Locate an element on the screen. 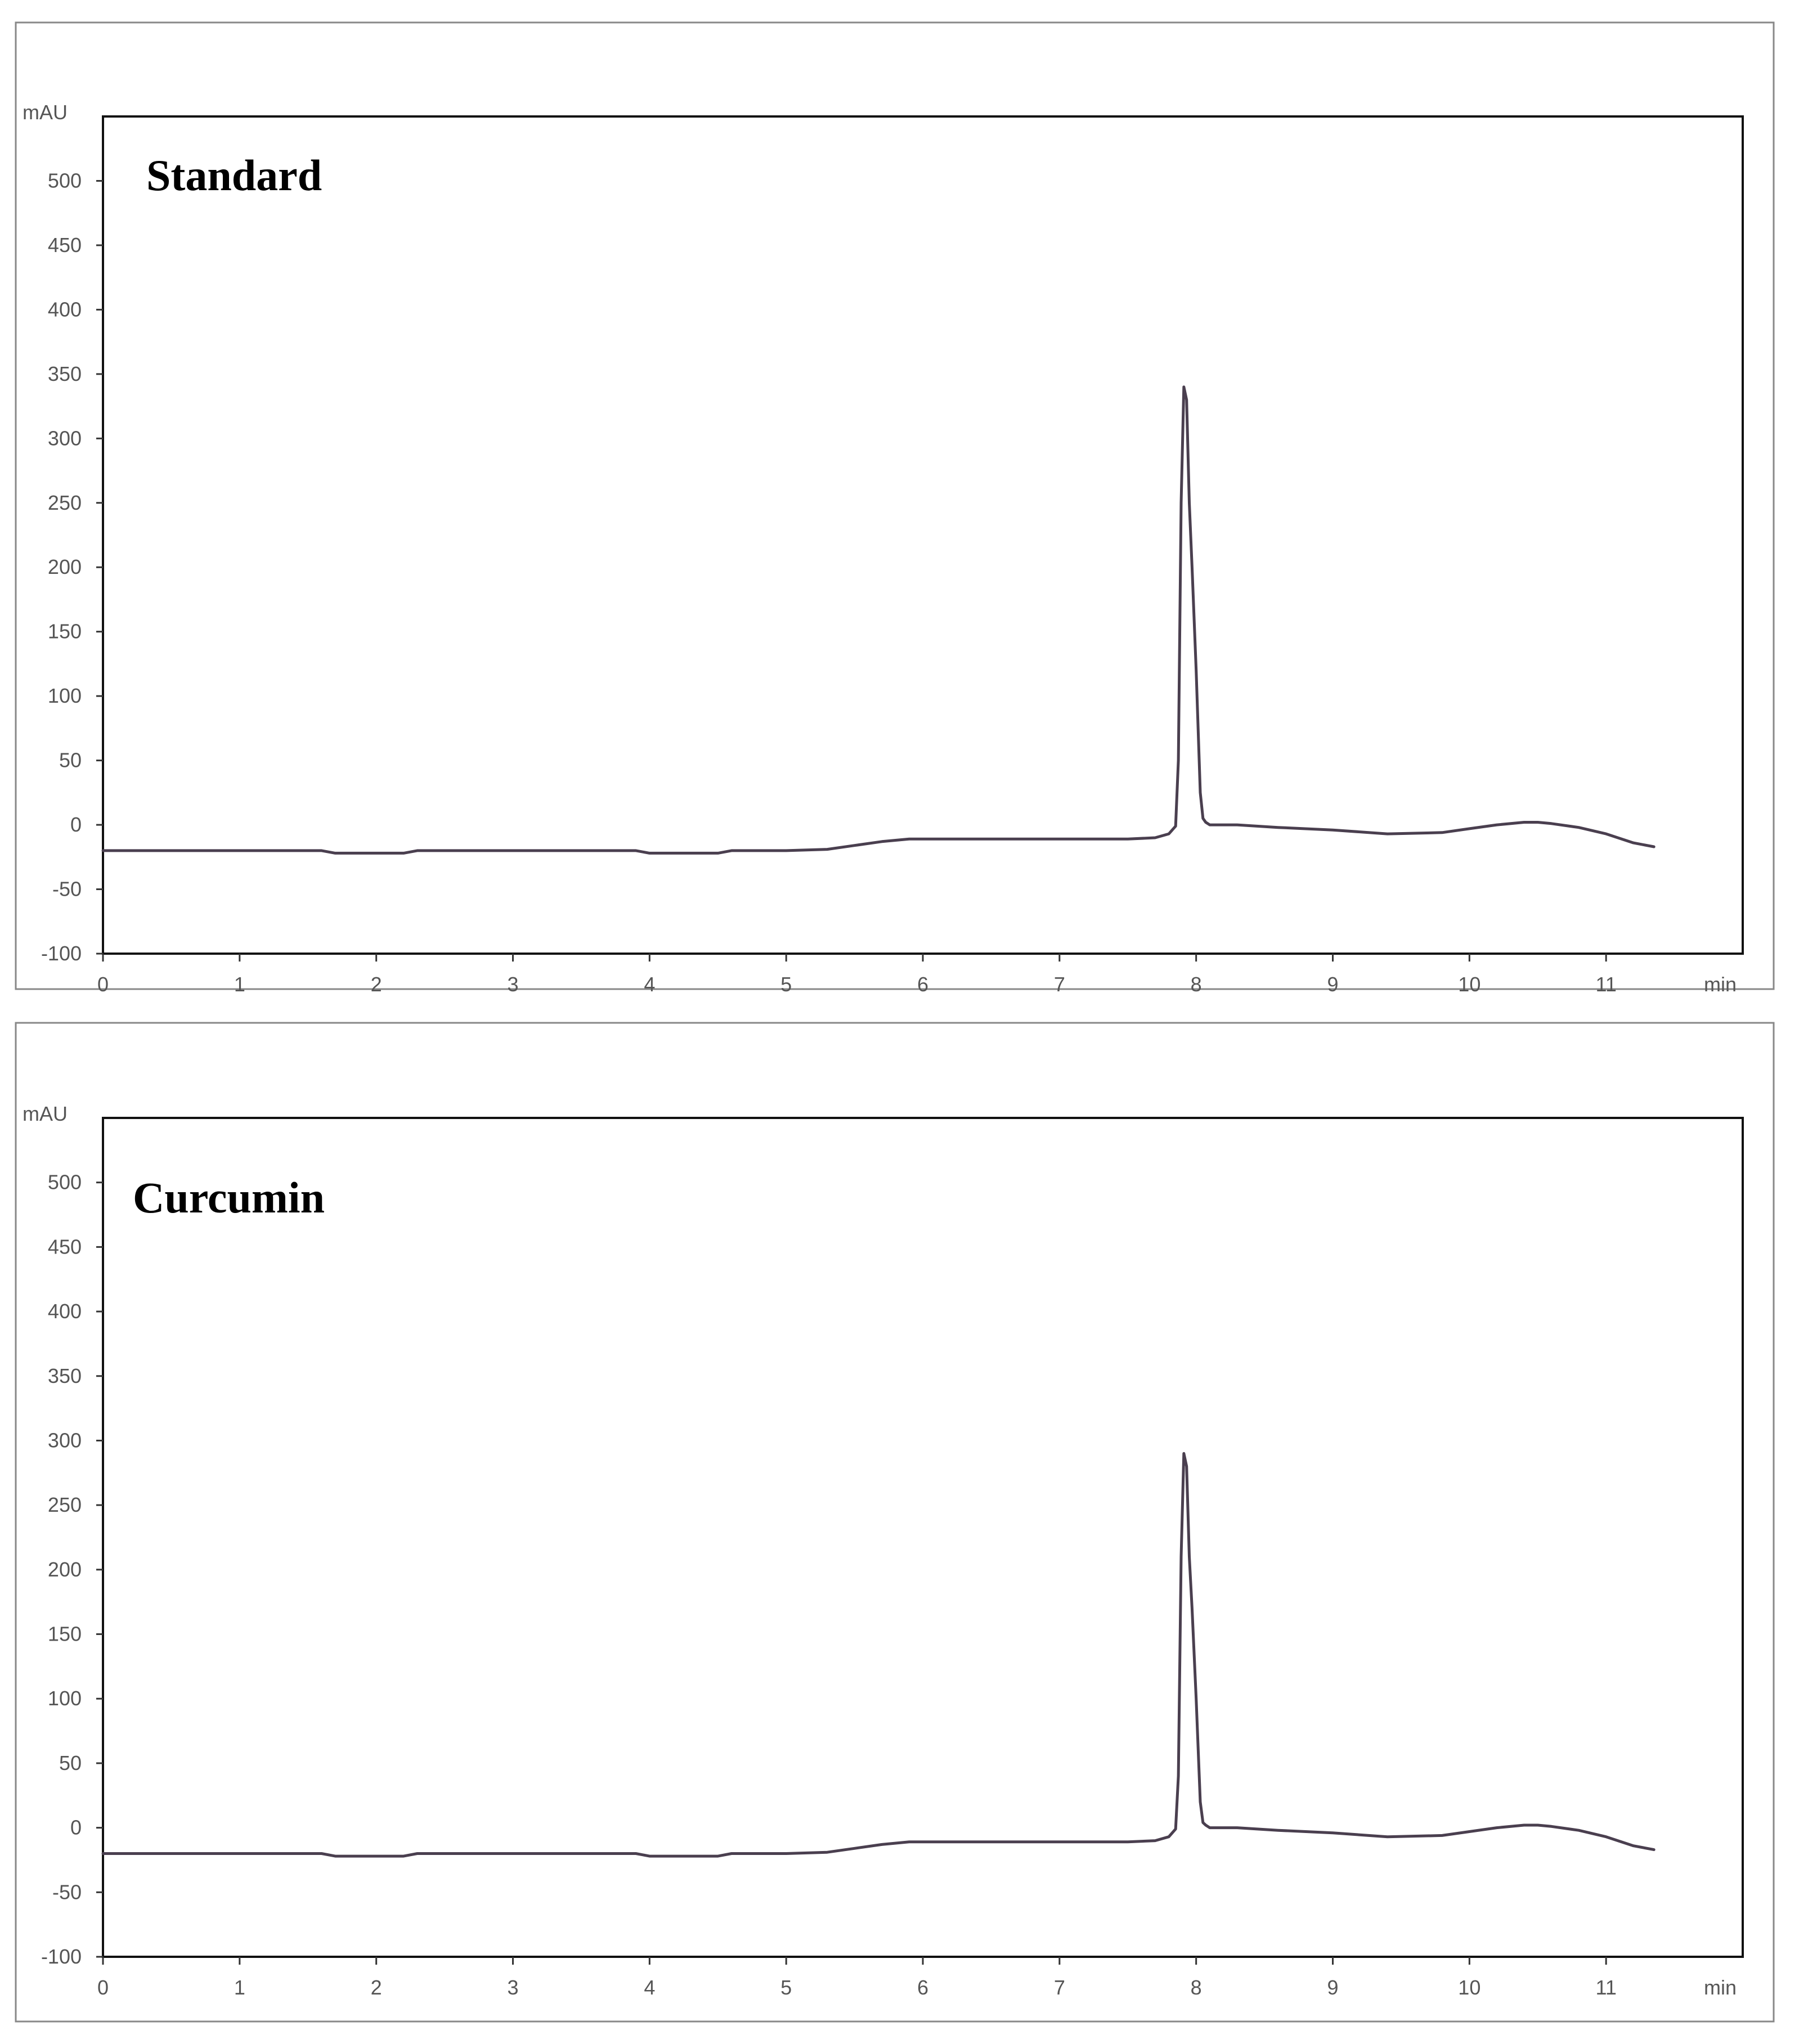 The image size is (1808, 2044). chart-title: Standard is located at coordinates (234, 175).